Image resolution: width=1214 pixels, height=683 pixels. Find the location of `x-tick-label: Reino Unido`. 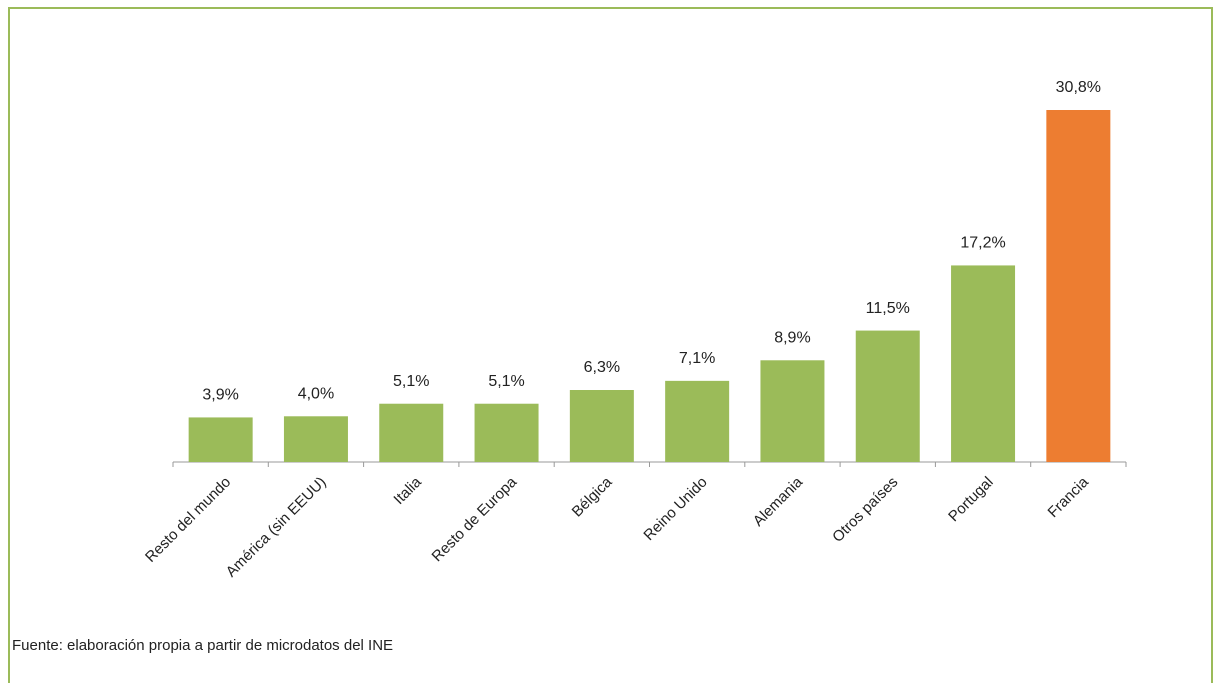

x-tick-label: Reino Unido is located at coordinates (675, 509).